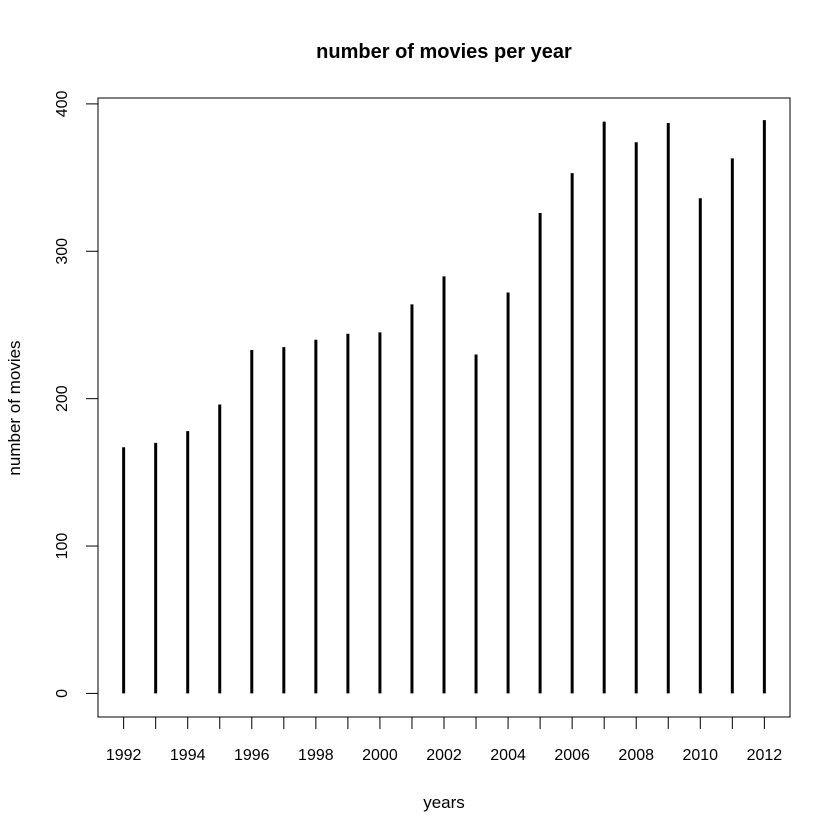  I want to click on x-tick-label-2000: 2000, so click(380, 755).